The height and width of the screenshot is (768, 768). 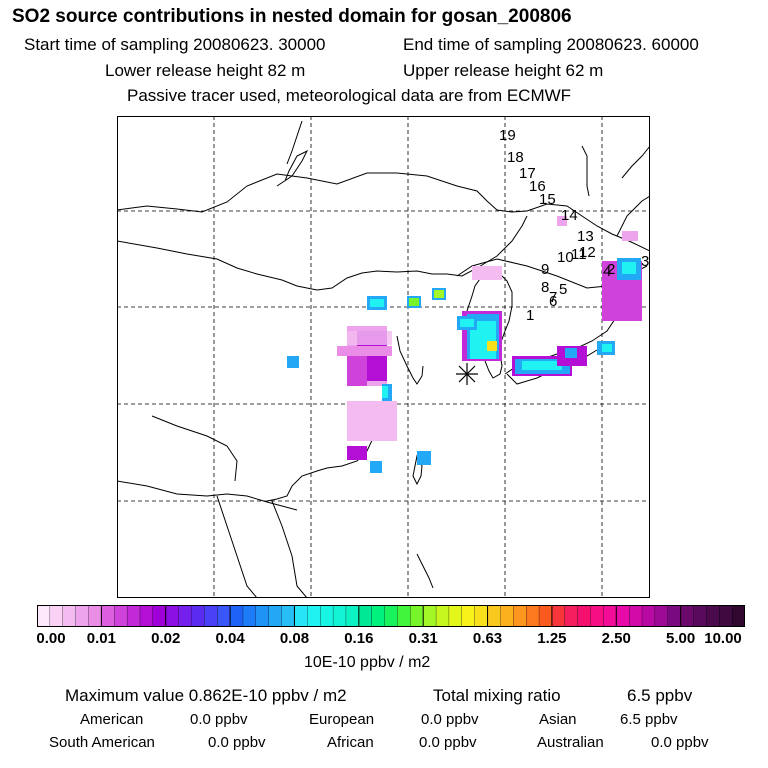 I want to click on total-mixing-value: 6.5 ppbv, so click(x=660, y=695).